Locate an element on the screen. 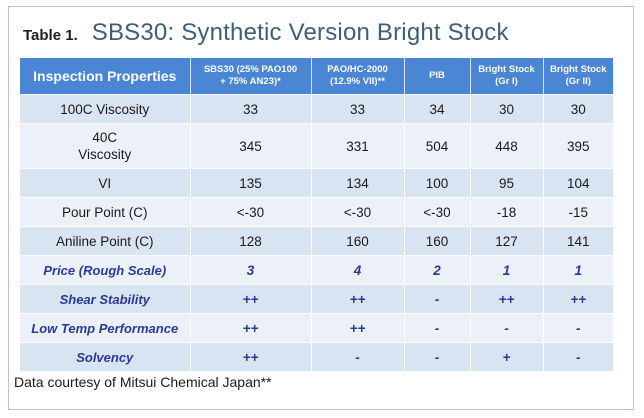 The height and width of the screenshot is (418, 644). table-row: Low Temp Performance ++ ++ - - - is located at coordinates (316, 328).